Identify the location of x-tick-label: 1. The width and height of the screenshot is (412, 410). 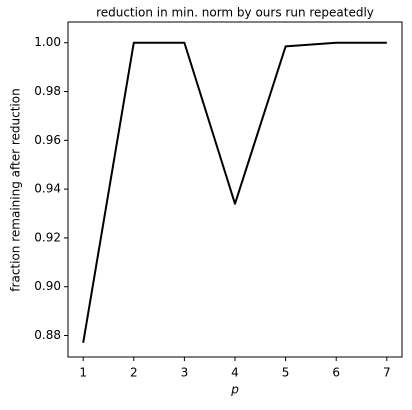
(83, 373).